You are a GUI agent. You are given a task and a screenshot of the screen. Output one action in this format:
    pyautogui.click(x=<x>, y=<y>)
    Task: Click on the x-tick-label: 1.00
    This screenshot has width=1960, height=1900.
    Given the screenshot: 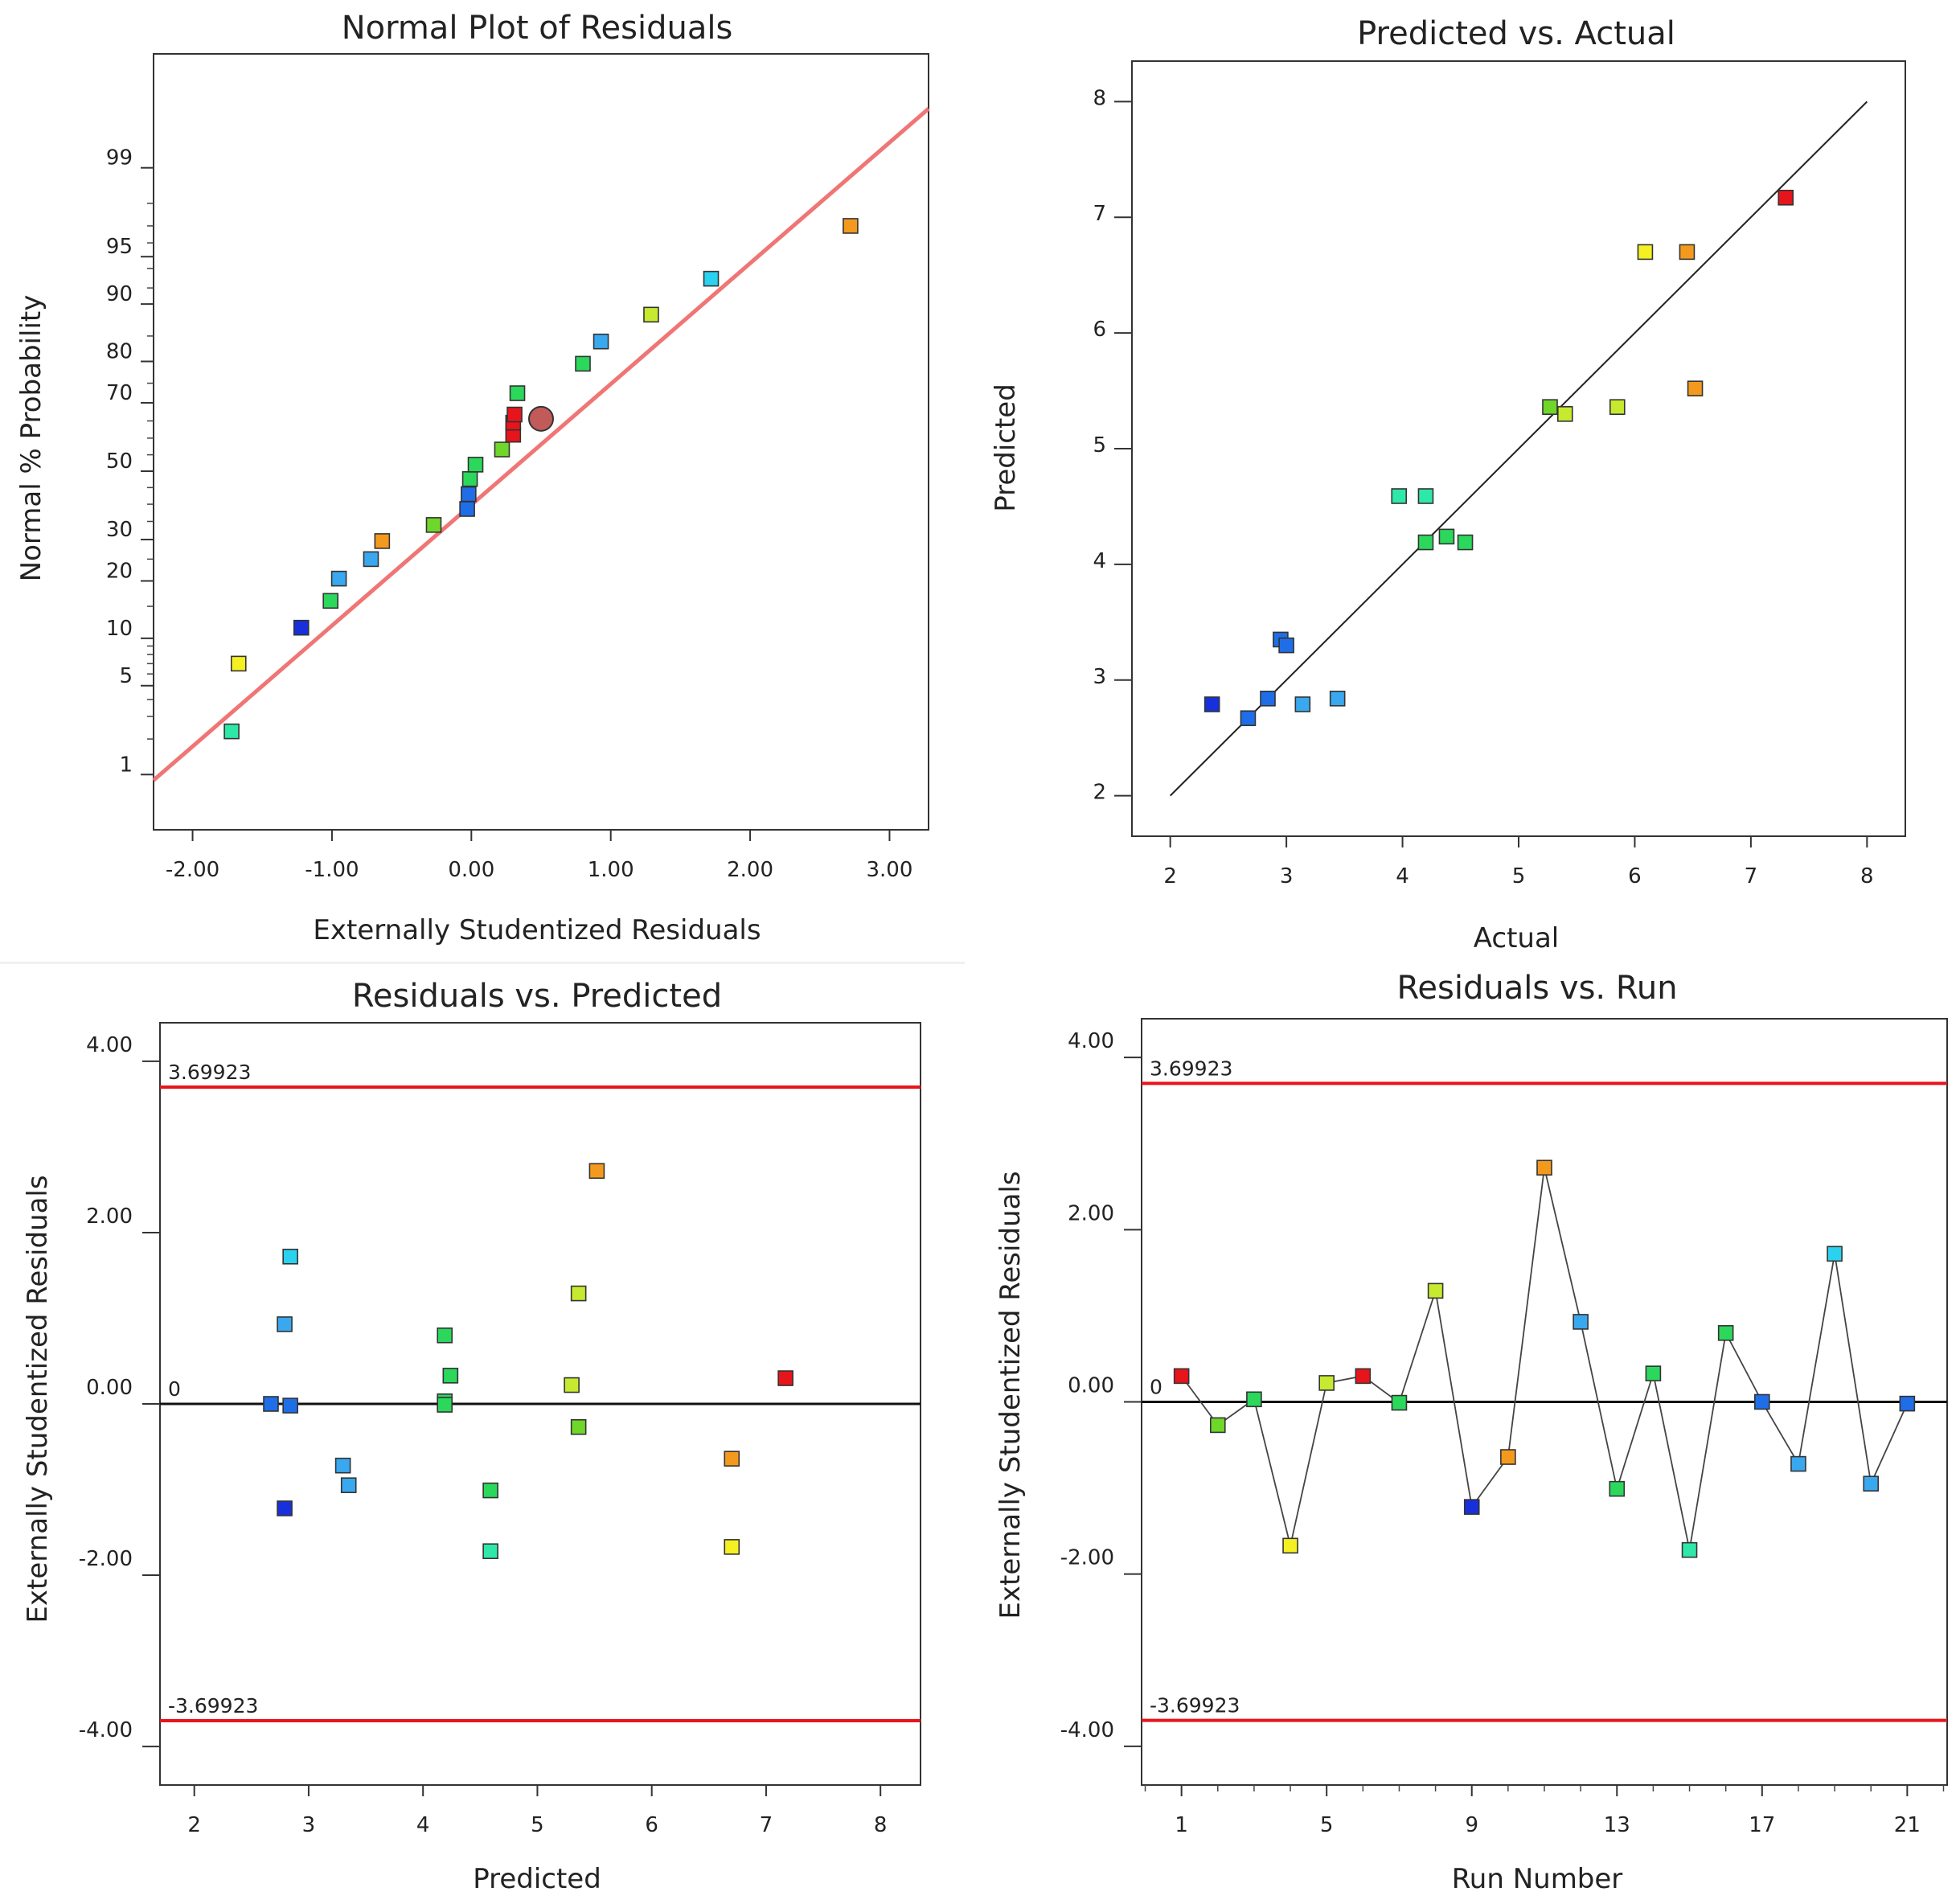 What is the action you would take?
    pyautogui.click(x=611, y=870)
    